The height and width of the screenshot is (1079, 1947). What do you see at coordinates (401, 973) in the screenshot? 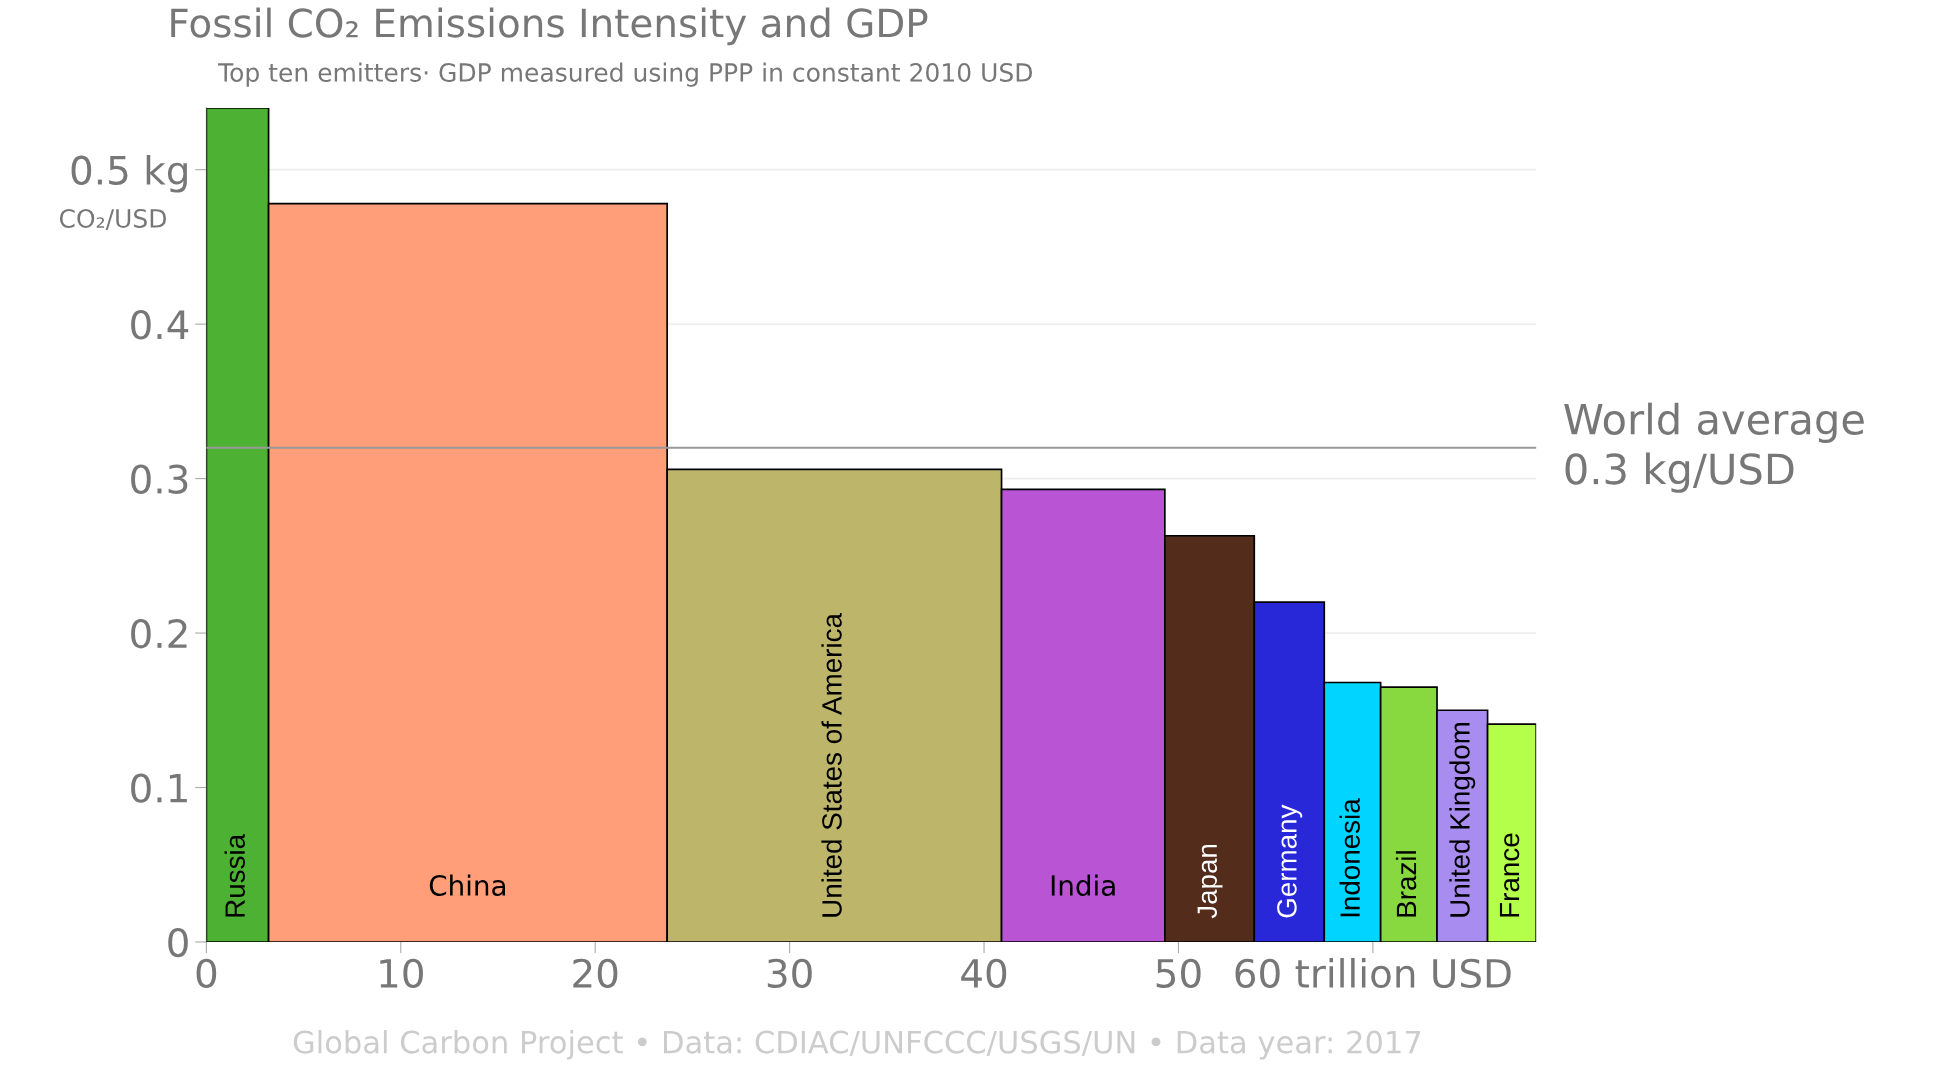
I see `x-tick-label: 10` at bounding box center [401, 973].